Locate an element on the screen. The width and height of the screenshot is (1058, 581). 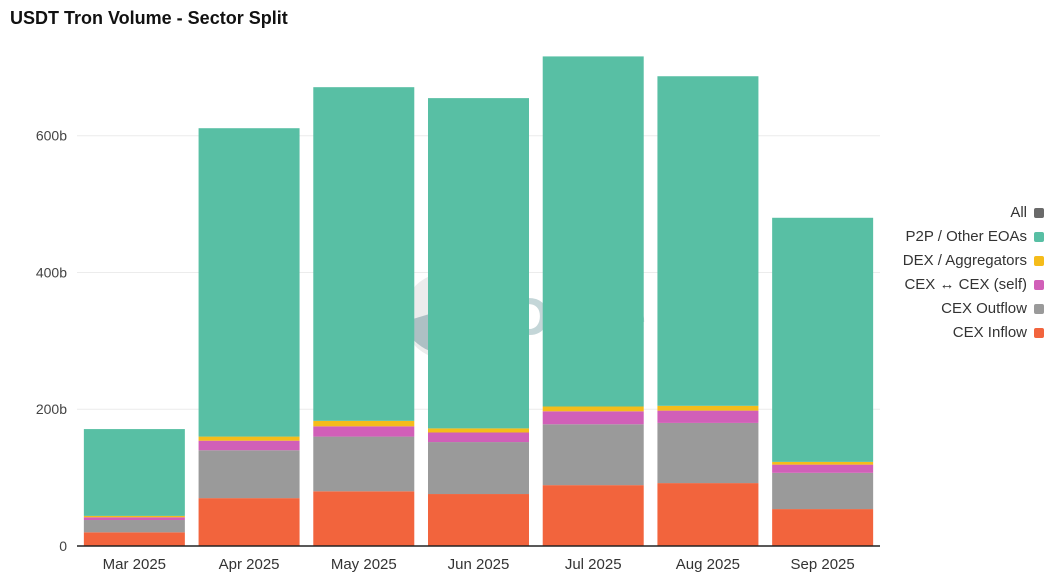
legend-item: P2P / Other EOAs is located at coordinates (975, 236).